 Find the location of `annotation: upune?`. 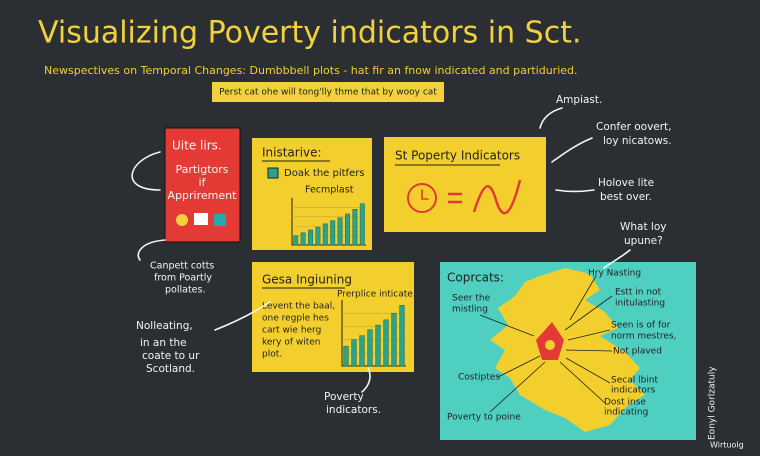

annotation: upune? is located at coordinates (643, 241).